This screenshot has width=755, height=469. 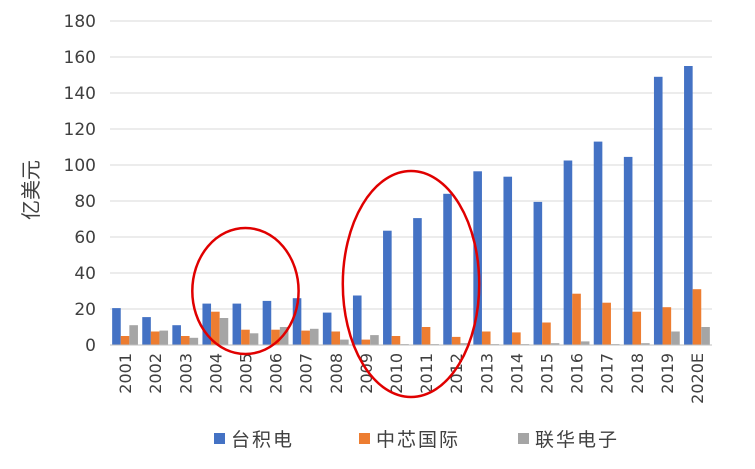 I want to click on x-tick-label: 2007, so click(x=306, y=373).